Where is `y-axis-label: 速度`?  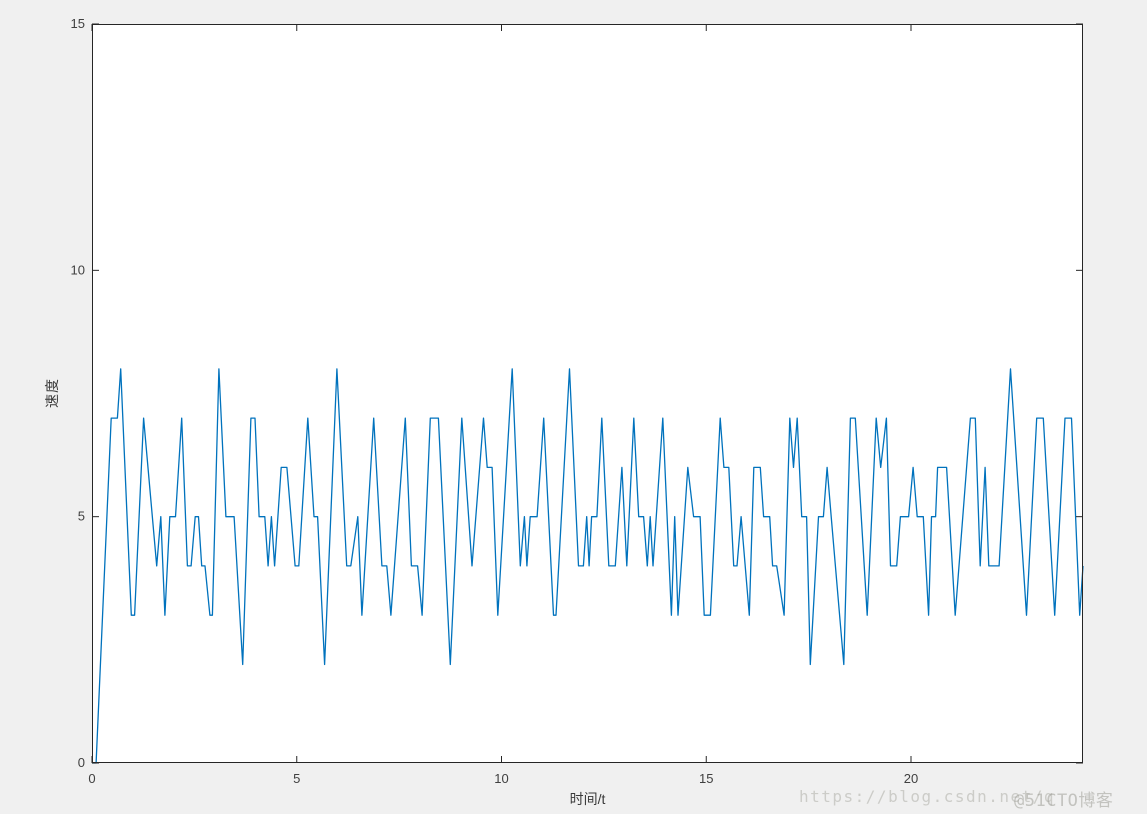
y-axis-label: 速度 is located at coordinates (52, 393).